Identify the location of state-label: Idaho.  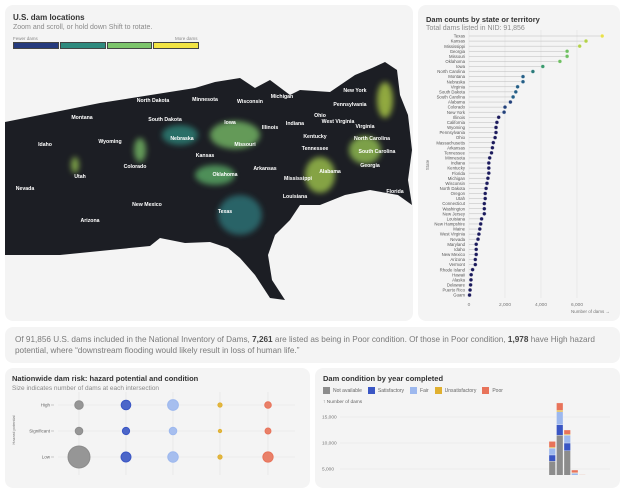
(45, 145).